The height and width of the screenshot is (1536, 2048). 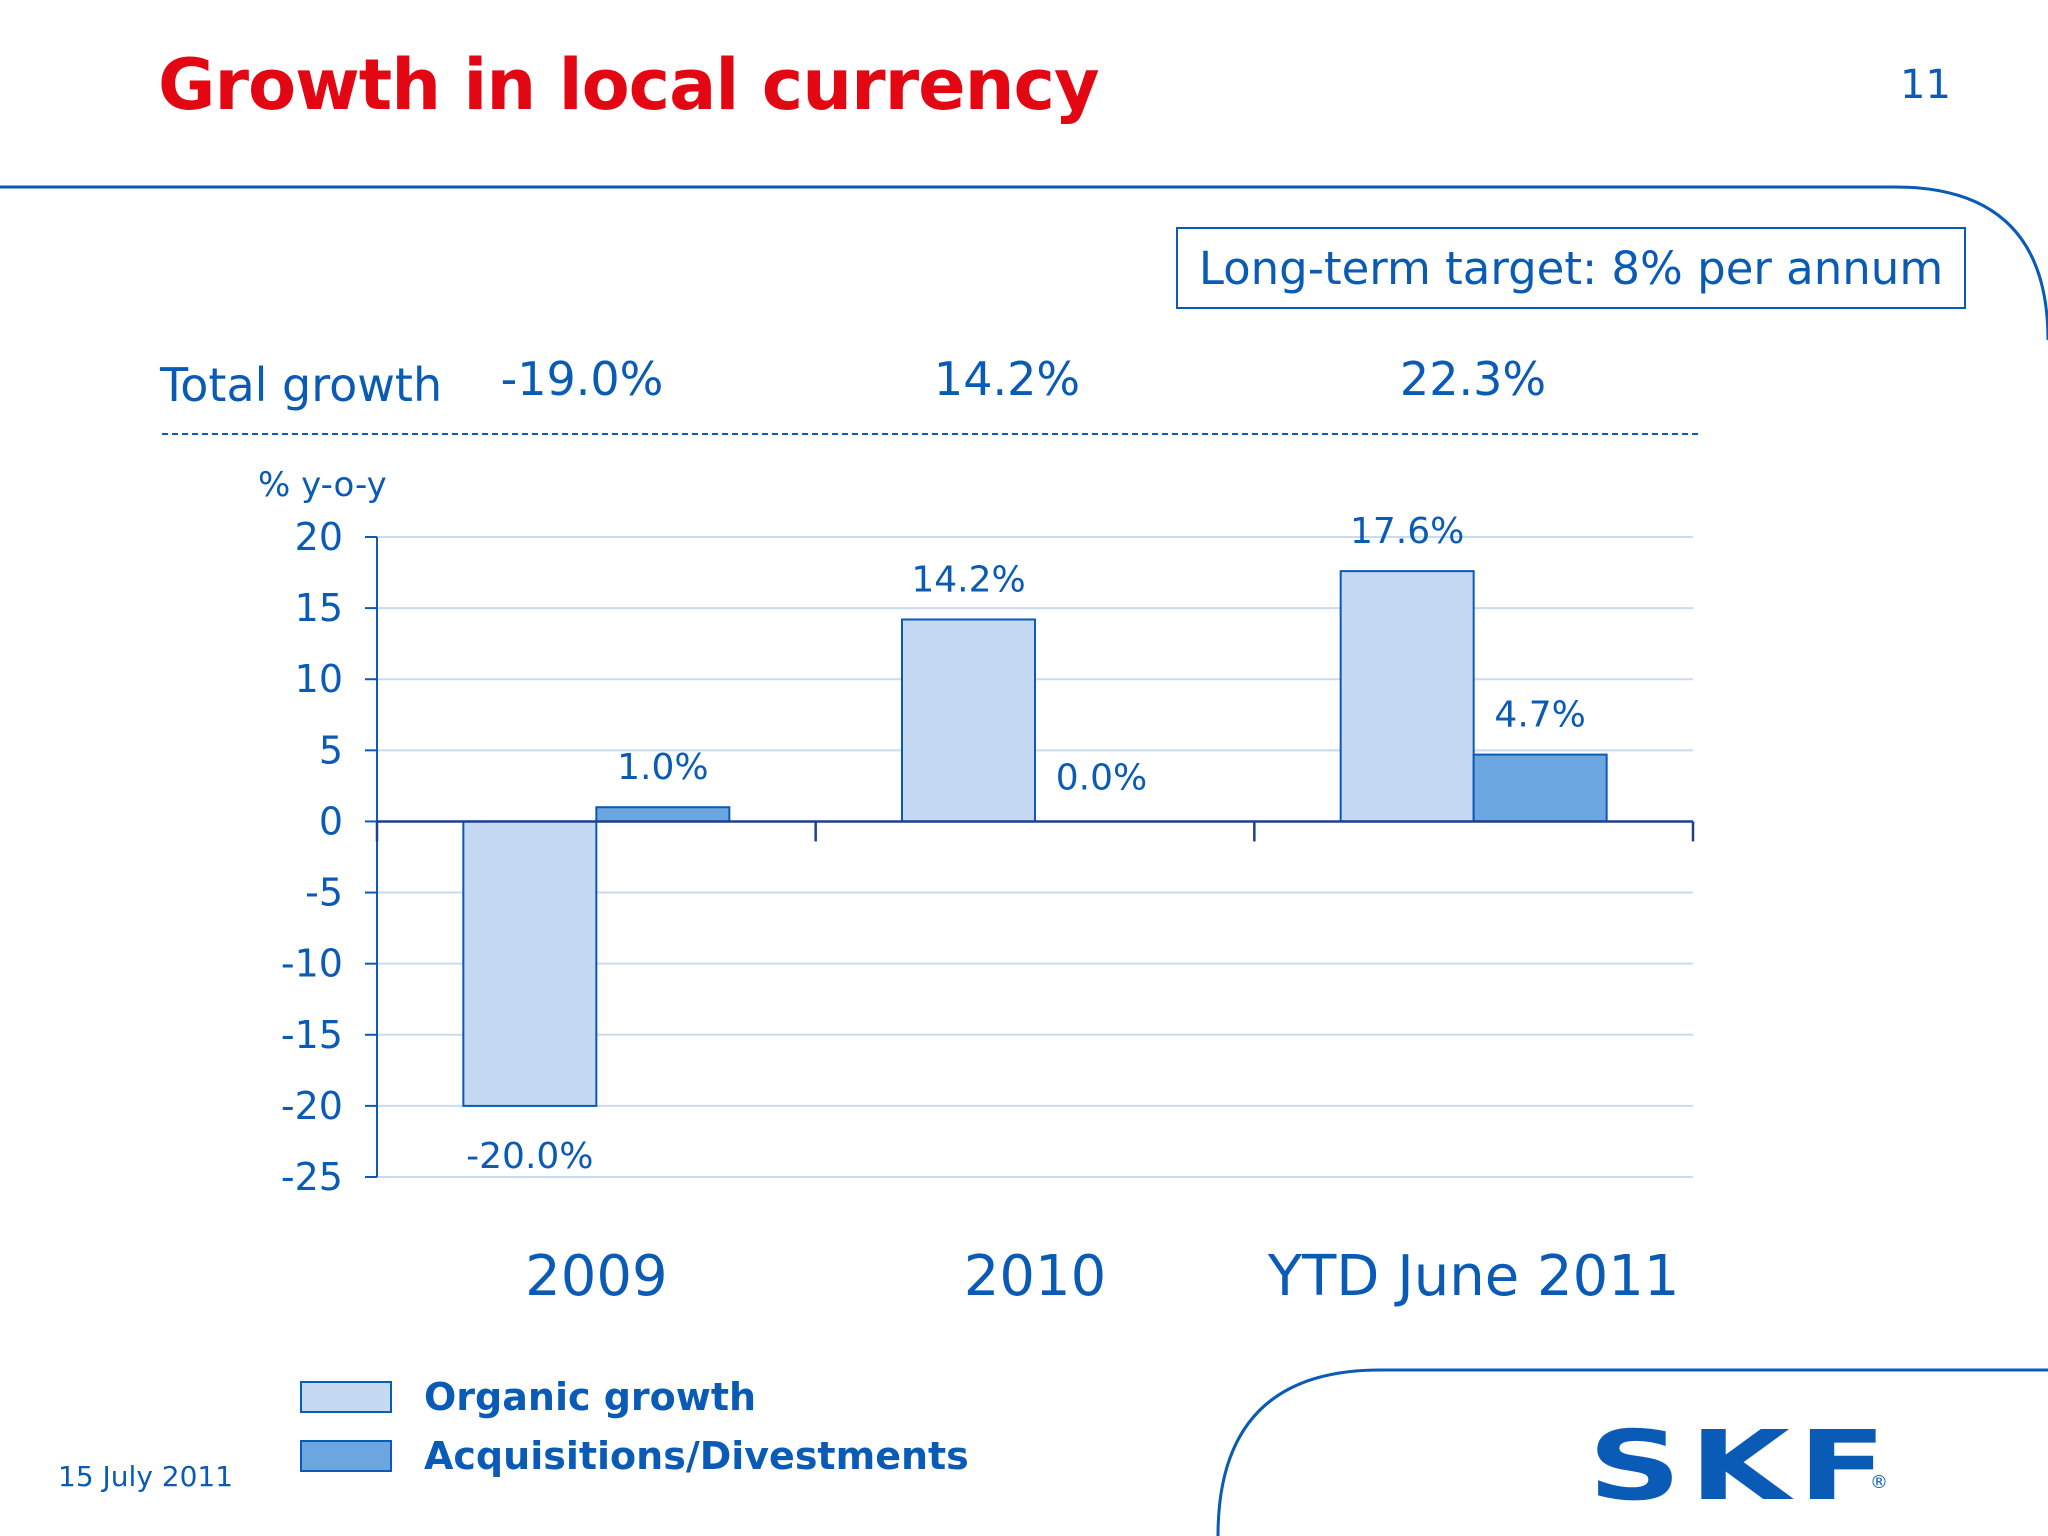 I want to click on y-tick-label: 15, so click(x=319, y=608).